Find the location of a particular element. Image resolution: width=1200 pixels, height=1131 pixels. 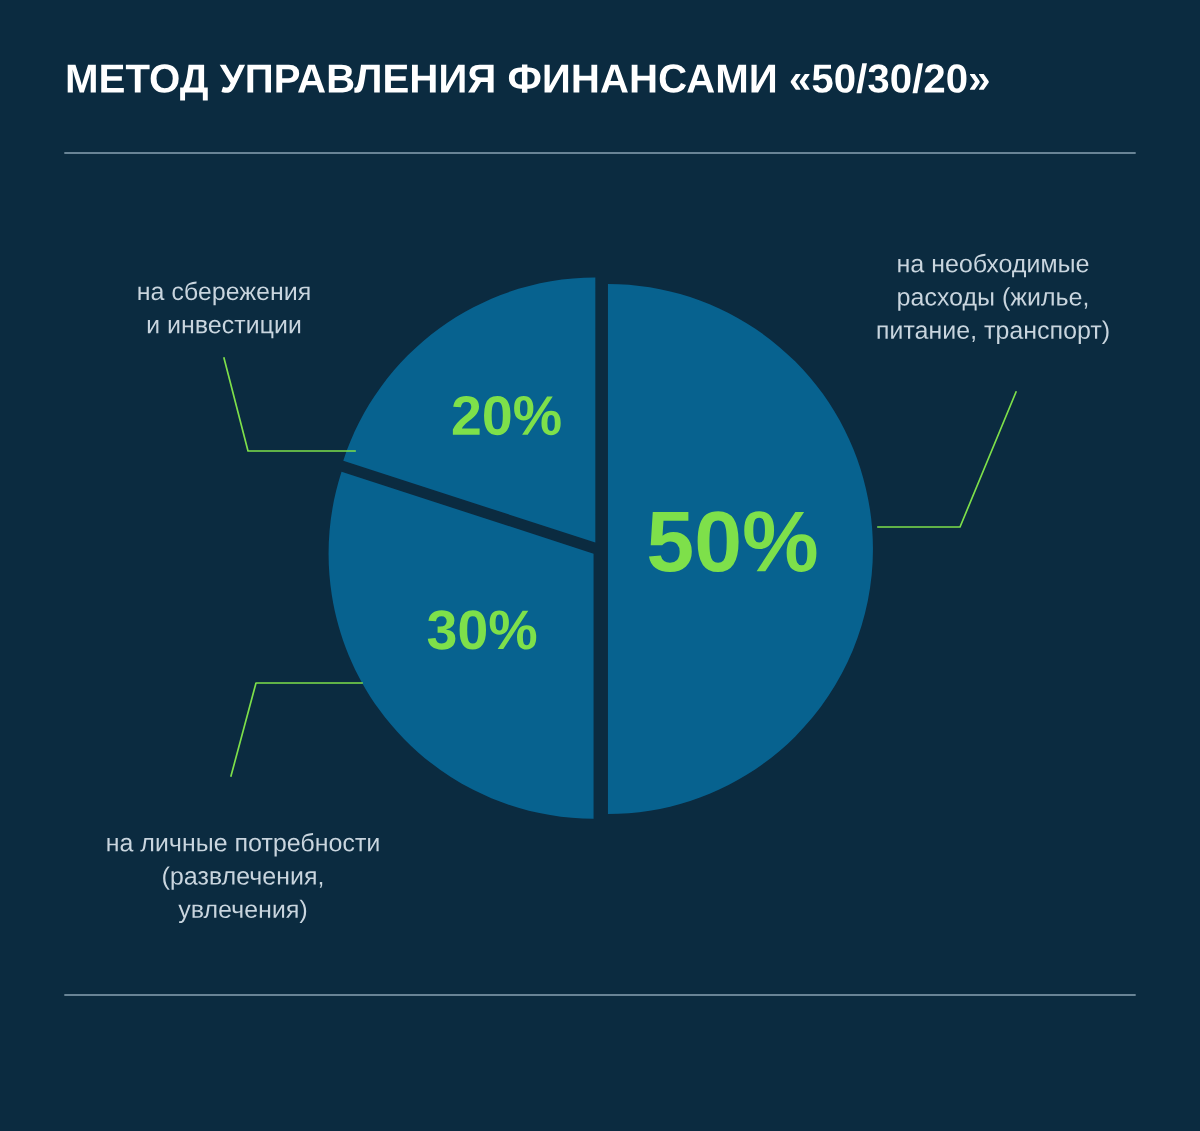

data-label: 20% is located at coordinates (506, 415).